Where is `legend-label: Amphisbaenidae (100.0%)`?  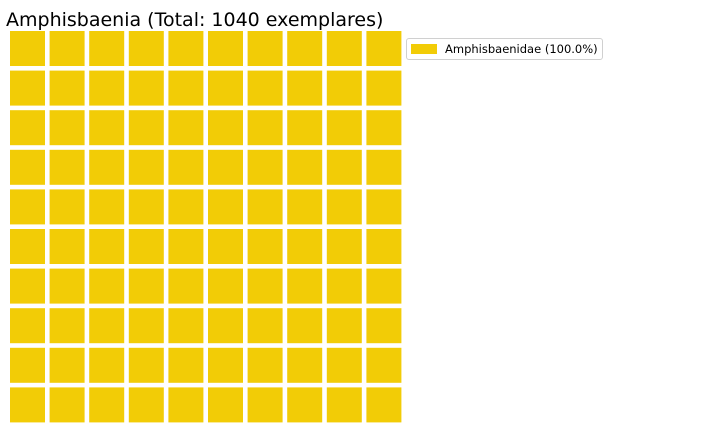
legend-label: Amphisbaenidae (100.0%) is located at coordinates (521, 49).